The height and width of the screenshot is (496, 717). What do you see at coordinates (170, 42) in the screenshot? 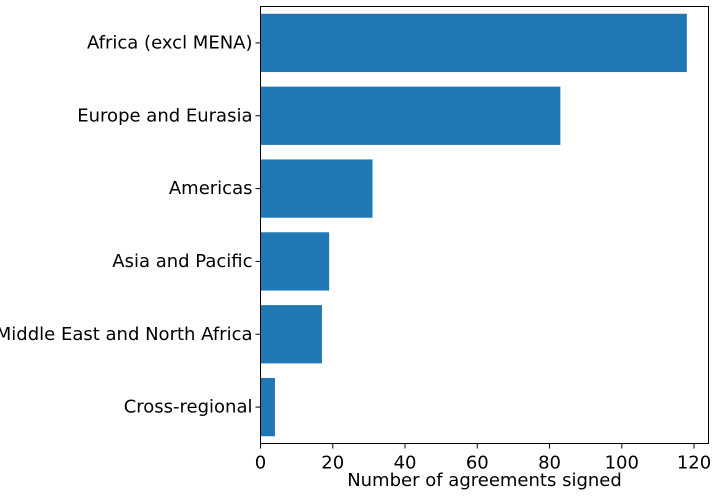
I see `category-label: Africa (excl MENA)` at bounding box center [170, 42].